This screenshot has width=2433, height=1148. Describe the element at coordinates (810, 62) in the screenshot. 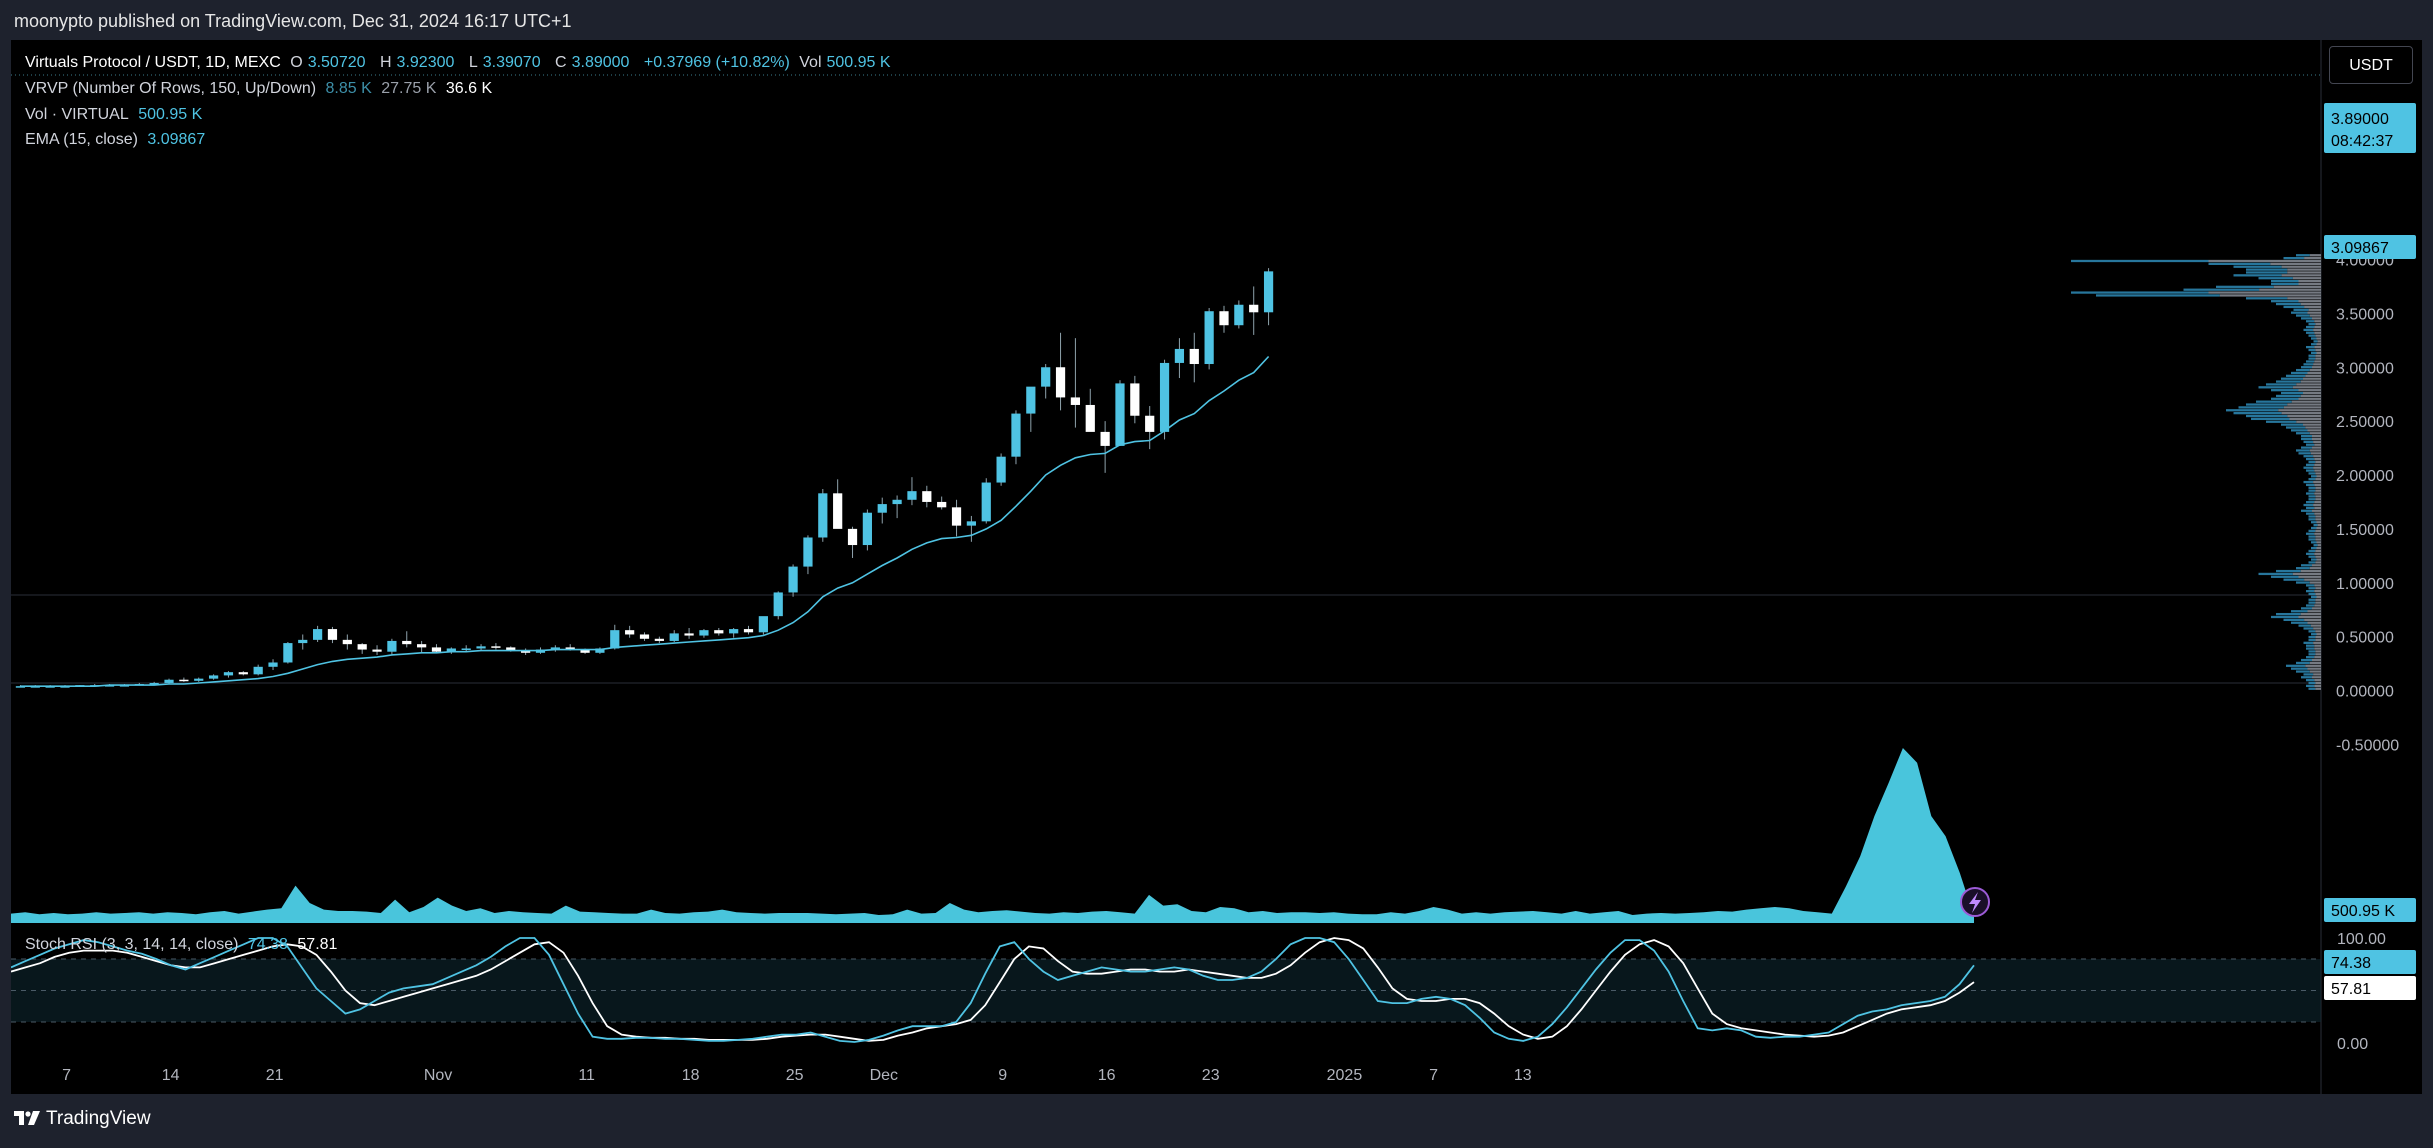

I see `vol-label: Vol` at that location.